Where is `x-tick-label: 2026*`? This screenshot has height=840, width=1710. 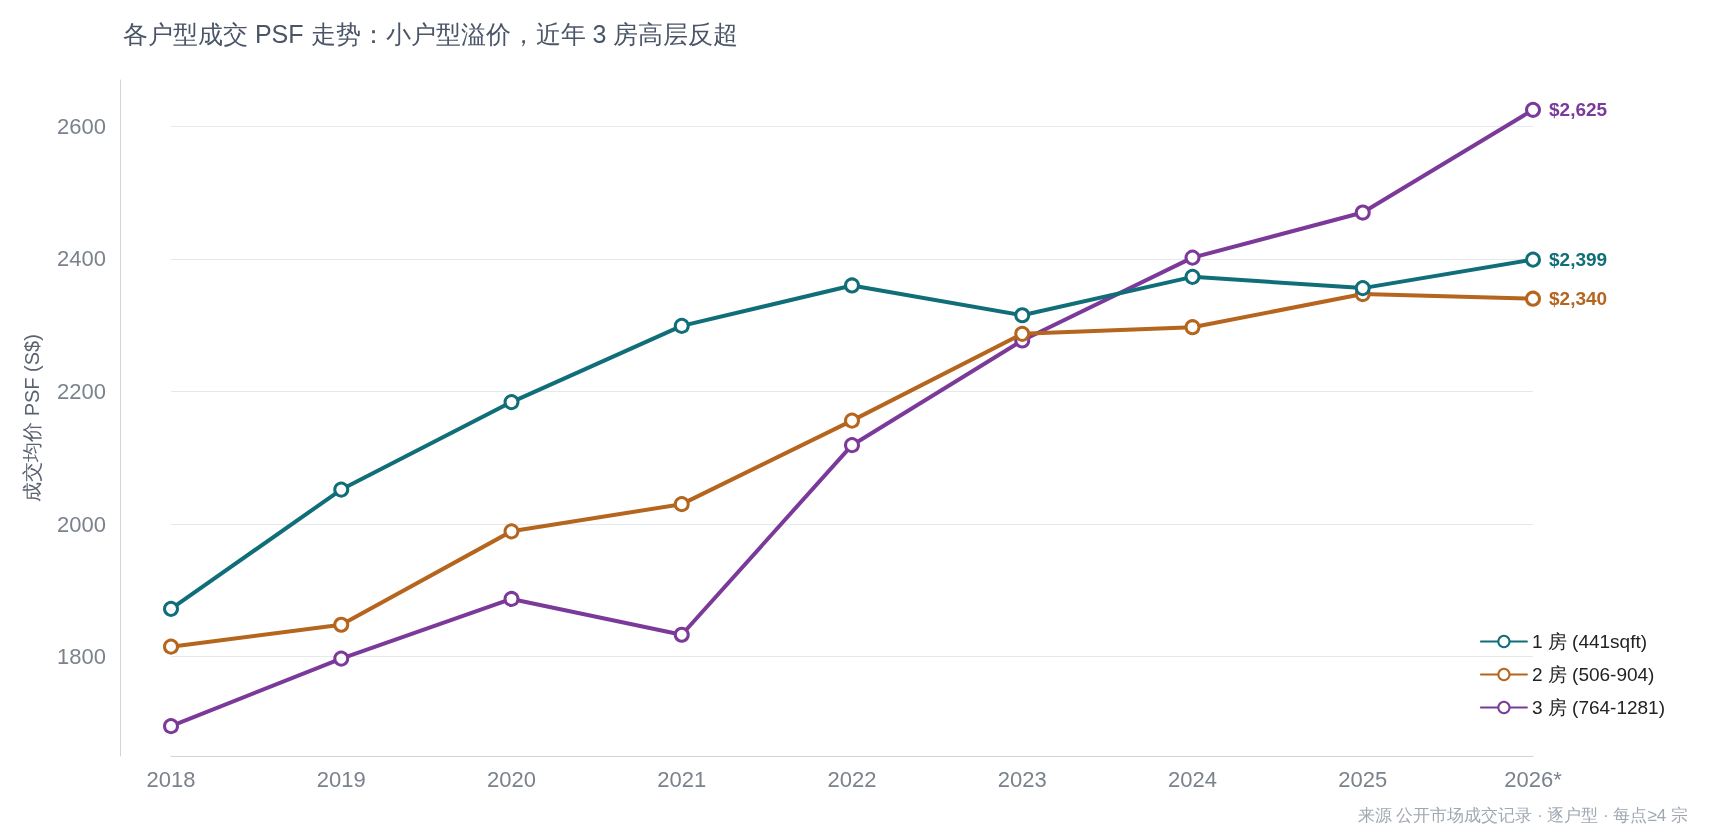 x-tick-label: 2026* is located at coordinates (1533, 779).